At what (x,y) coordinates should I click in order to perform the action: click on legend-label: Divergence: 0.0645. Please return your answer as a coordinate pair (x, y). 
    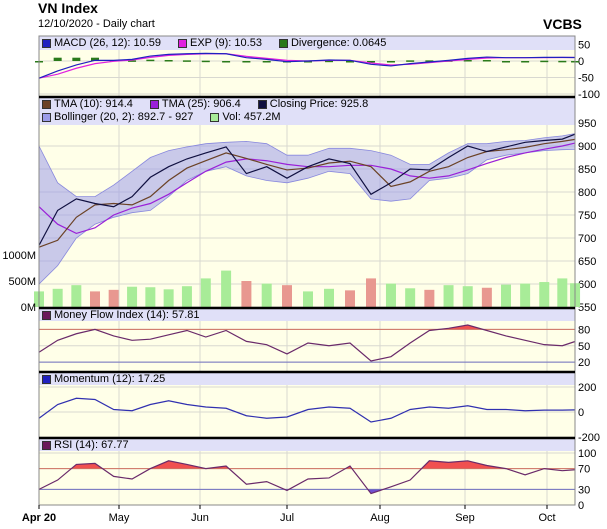
    Looking at the image, I should click on (338, 43).